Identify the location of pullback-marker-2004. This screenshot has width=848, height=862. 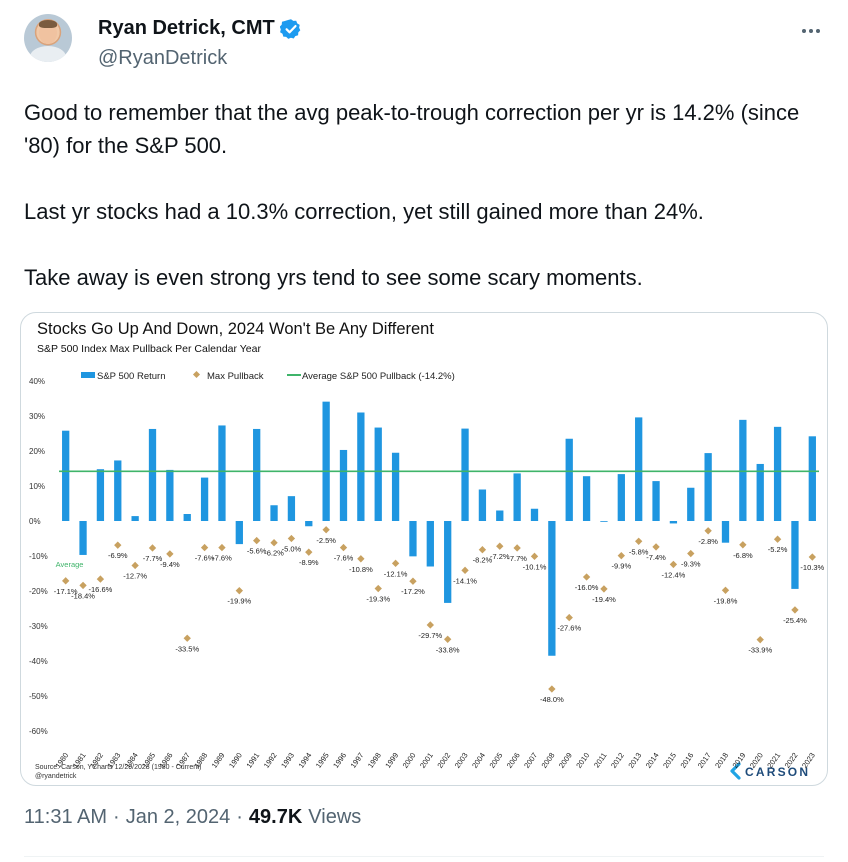
(482, 550).